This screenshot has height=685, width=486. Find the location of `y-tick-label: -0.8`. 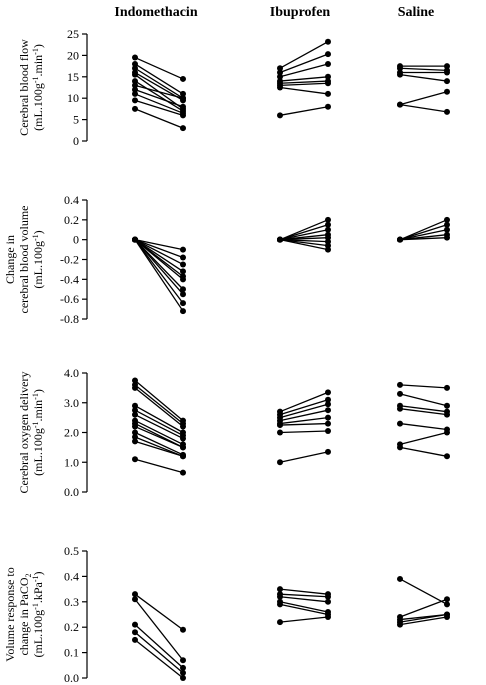

y-tick-label: -0.8 is located at coordinates (69, 319).